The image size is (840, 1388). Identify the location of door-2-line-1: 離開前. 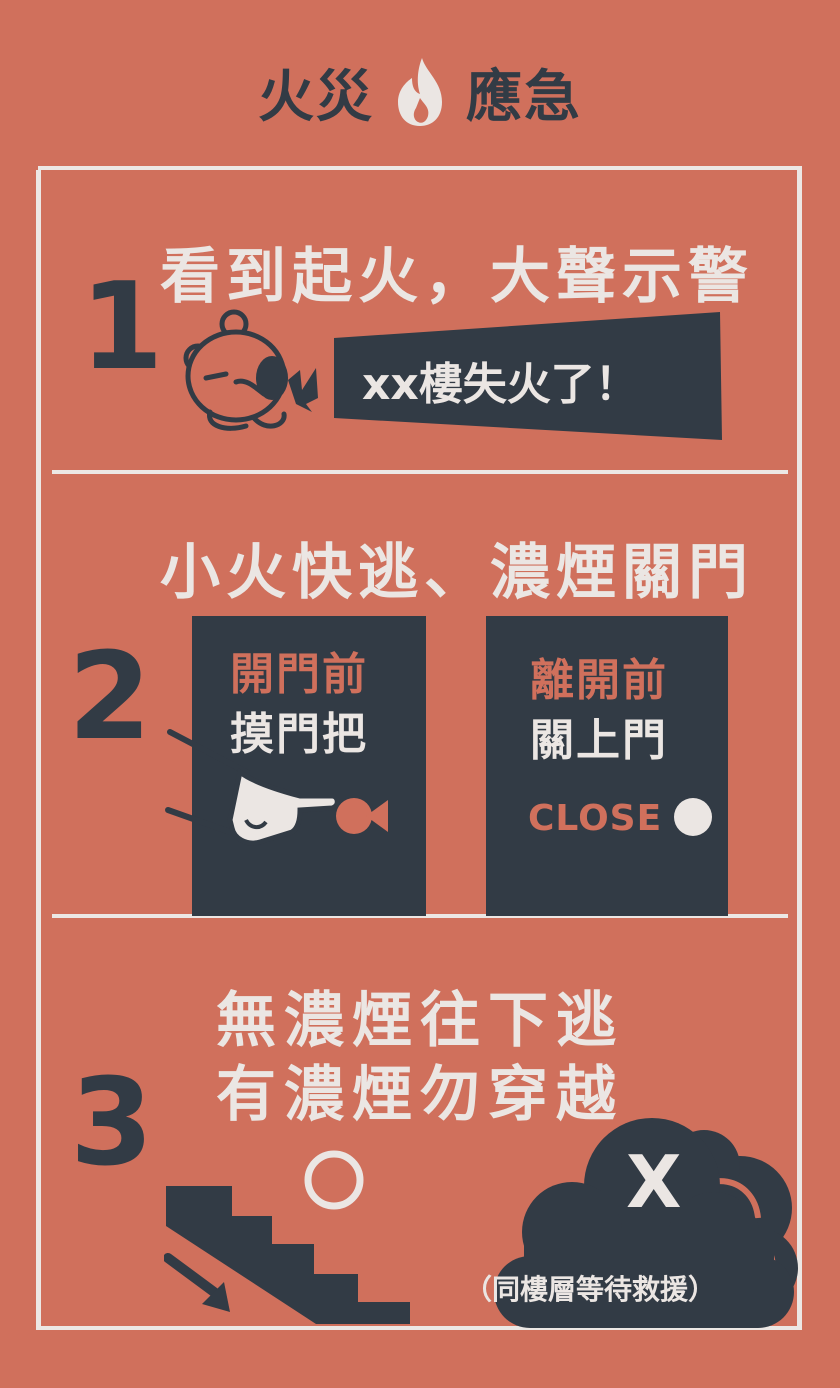
(599, 680).